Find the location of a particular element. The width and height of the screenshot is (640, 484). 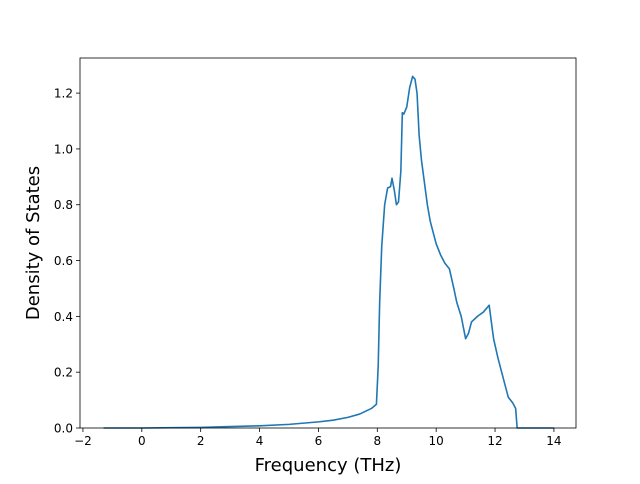

x-tick-label: 6 is located at coordinates (319, 441).